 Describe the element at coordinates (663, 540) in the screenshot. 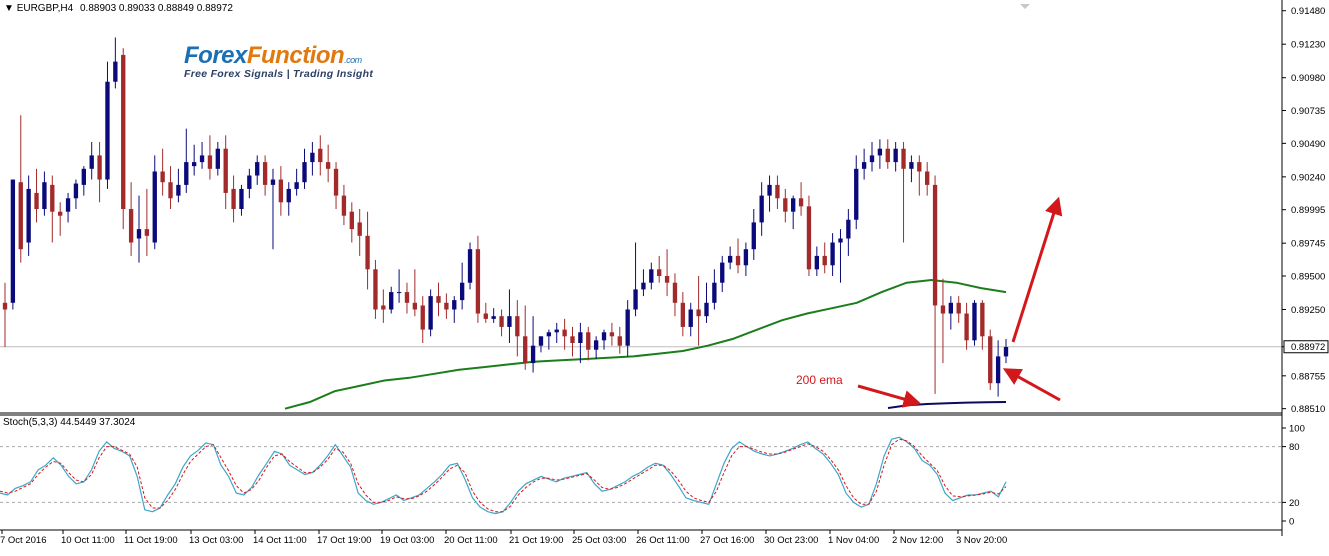

I see `x-tick-label: 26 Oct 11:00` at that location.